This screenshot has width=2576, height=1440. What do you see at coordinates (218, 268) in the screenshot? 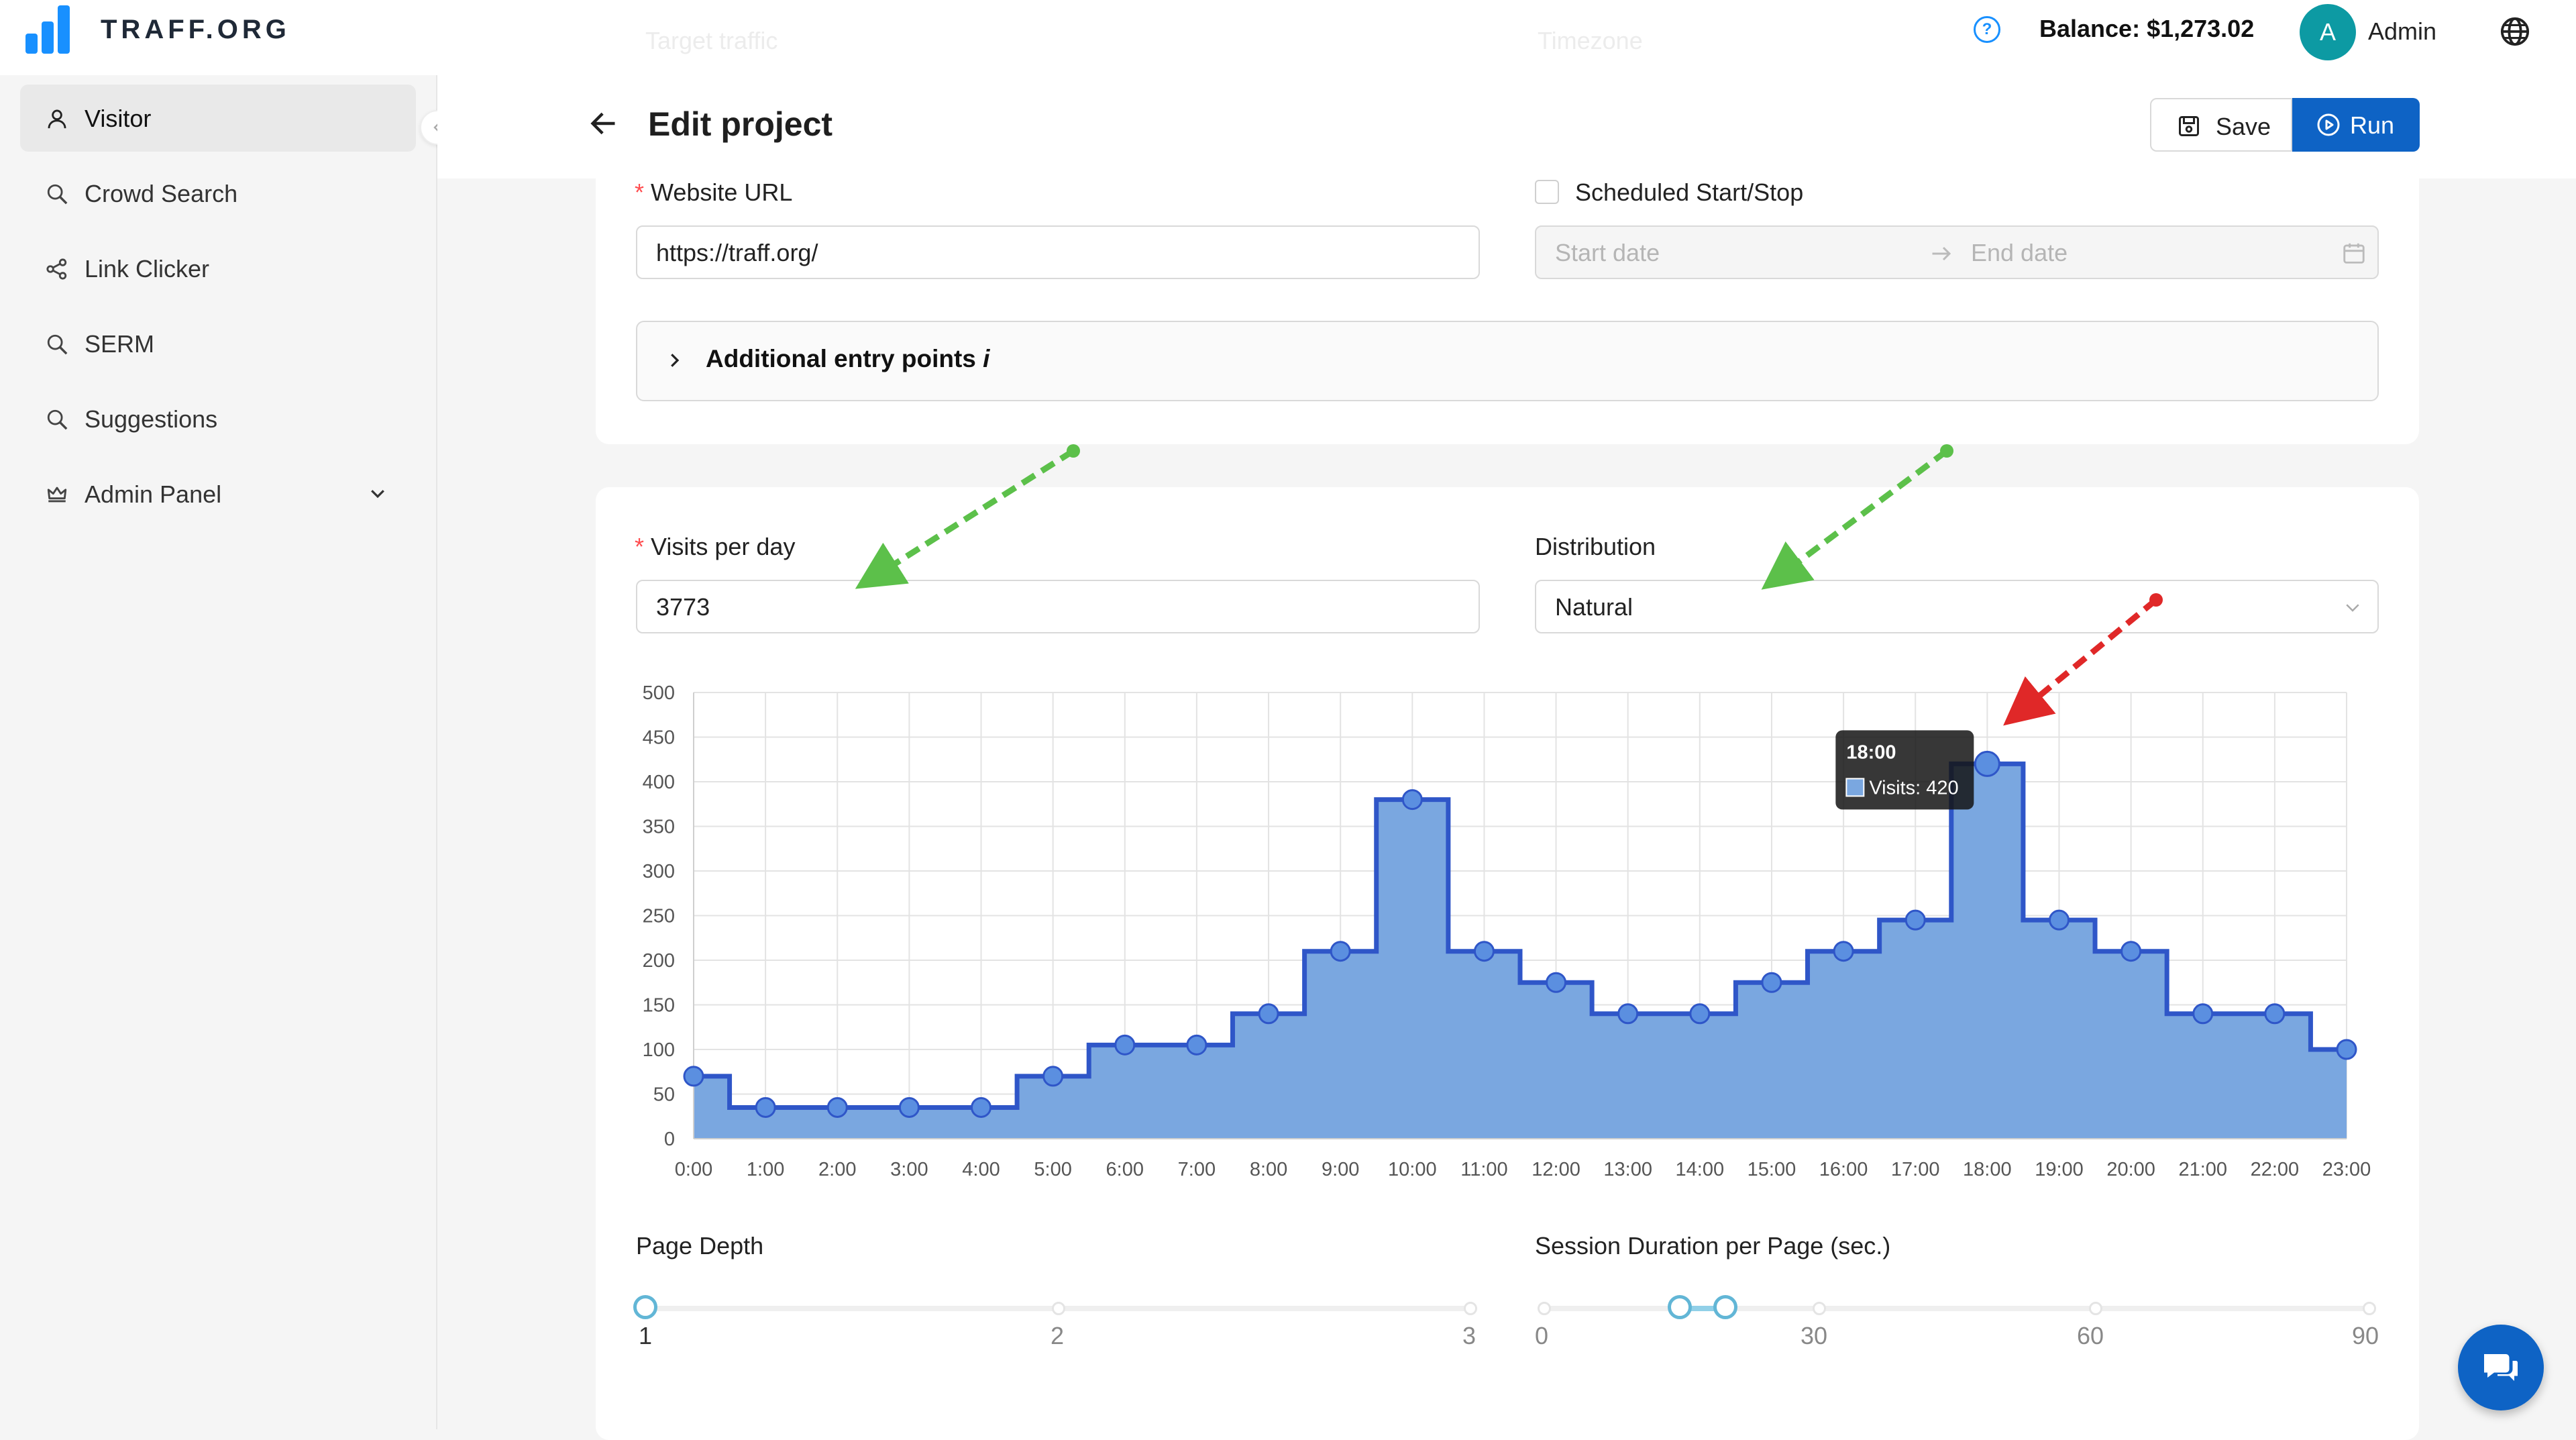
I see `sidebar-item-link-clicker: Link Clicker` at bounding box center [218, 268].